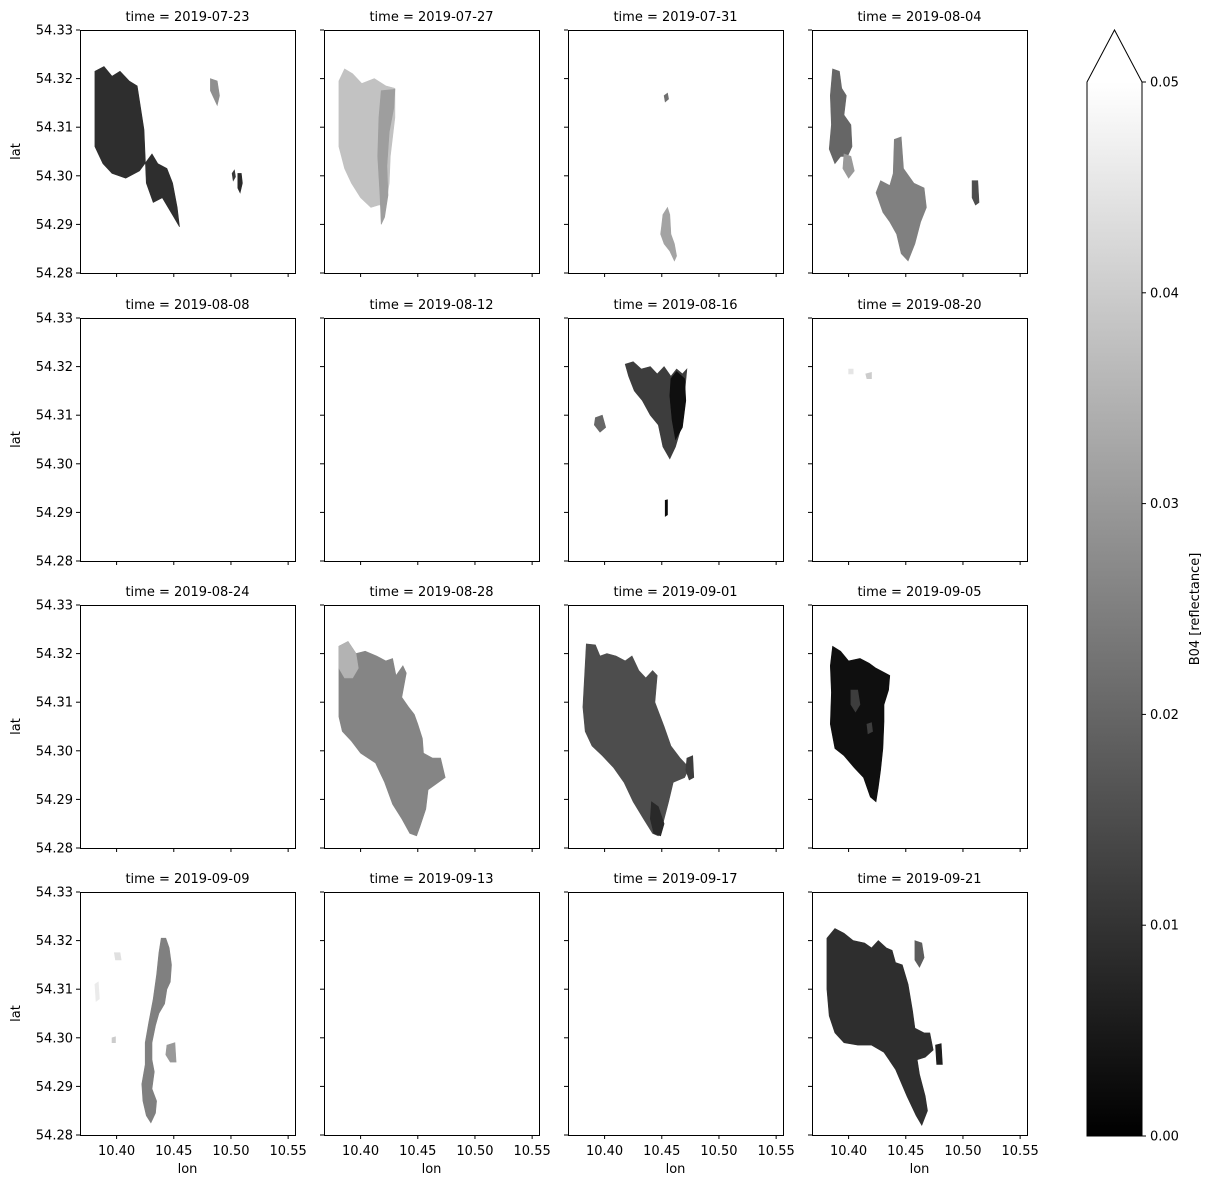 The width and height of the screenshot is (1212, 1190). I want to click on panel-title: time = 2019-07-31, so click(675, 17).